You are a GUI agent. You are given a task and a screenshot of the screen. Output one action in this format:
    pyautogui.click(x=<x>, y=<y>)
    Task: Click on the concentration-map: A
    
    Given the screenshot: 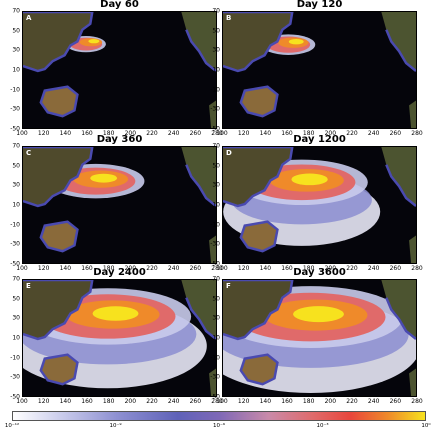 What is the action you would take?
    pyautogui.click(x=119, y=70)
    